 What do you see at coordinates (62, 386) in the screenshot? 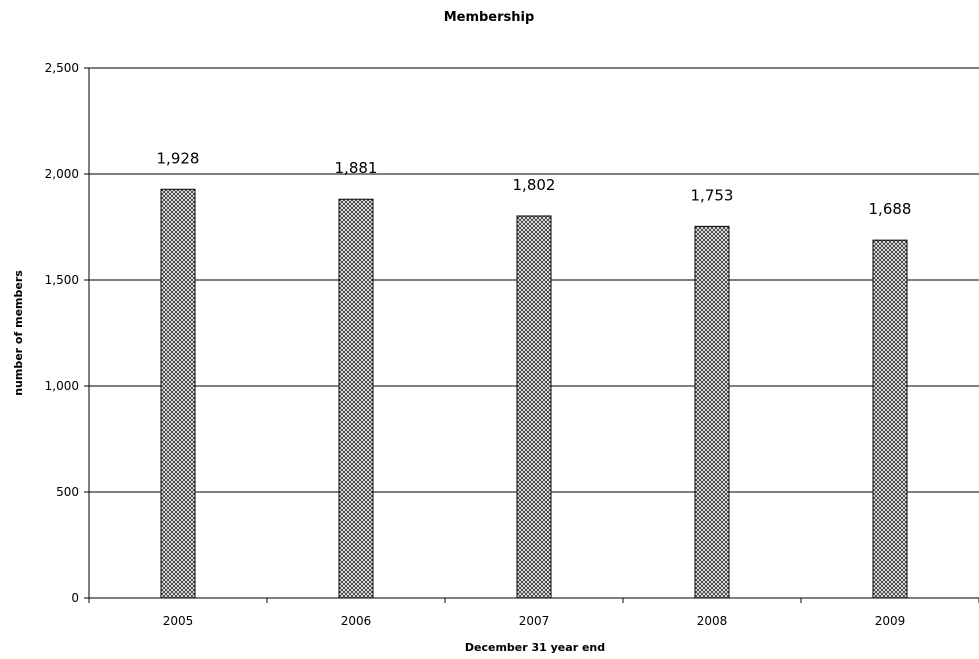
I see `y-tick-label: 1,000` at bounding box center [62, 386].